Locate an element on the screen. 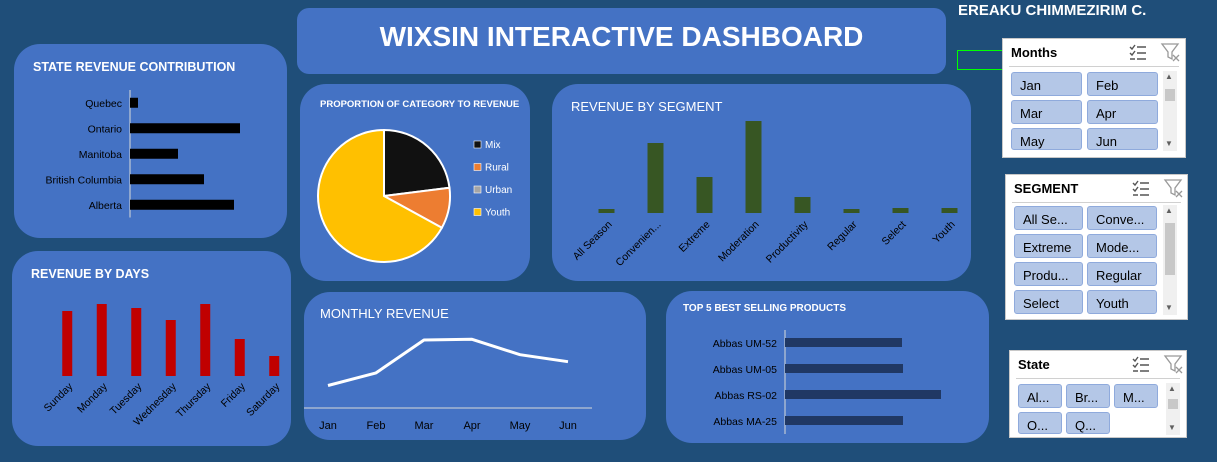 This screenshot has width=1217, height=462. category-label: Abbas RS-02 is located at coordinates (746, 396).